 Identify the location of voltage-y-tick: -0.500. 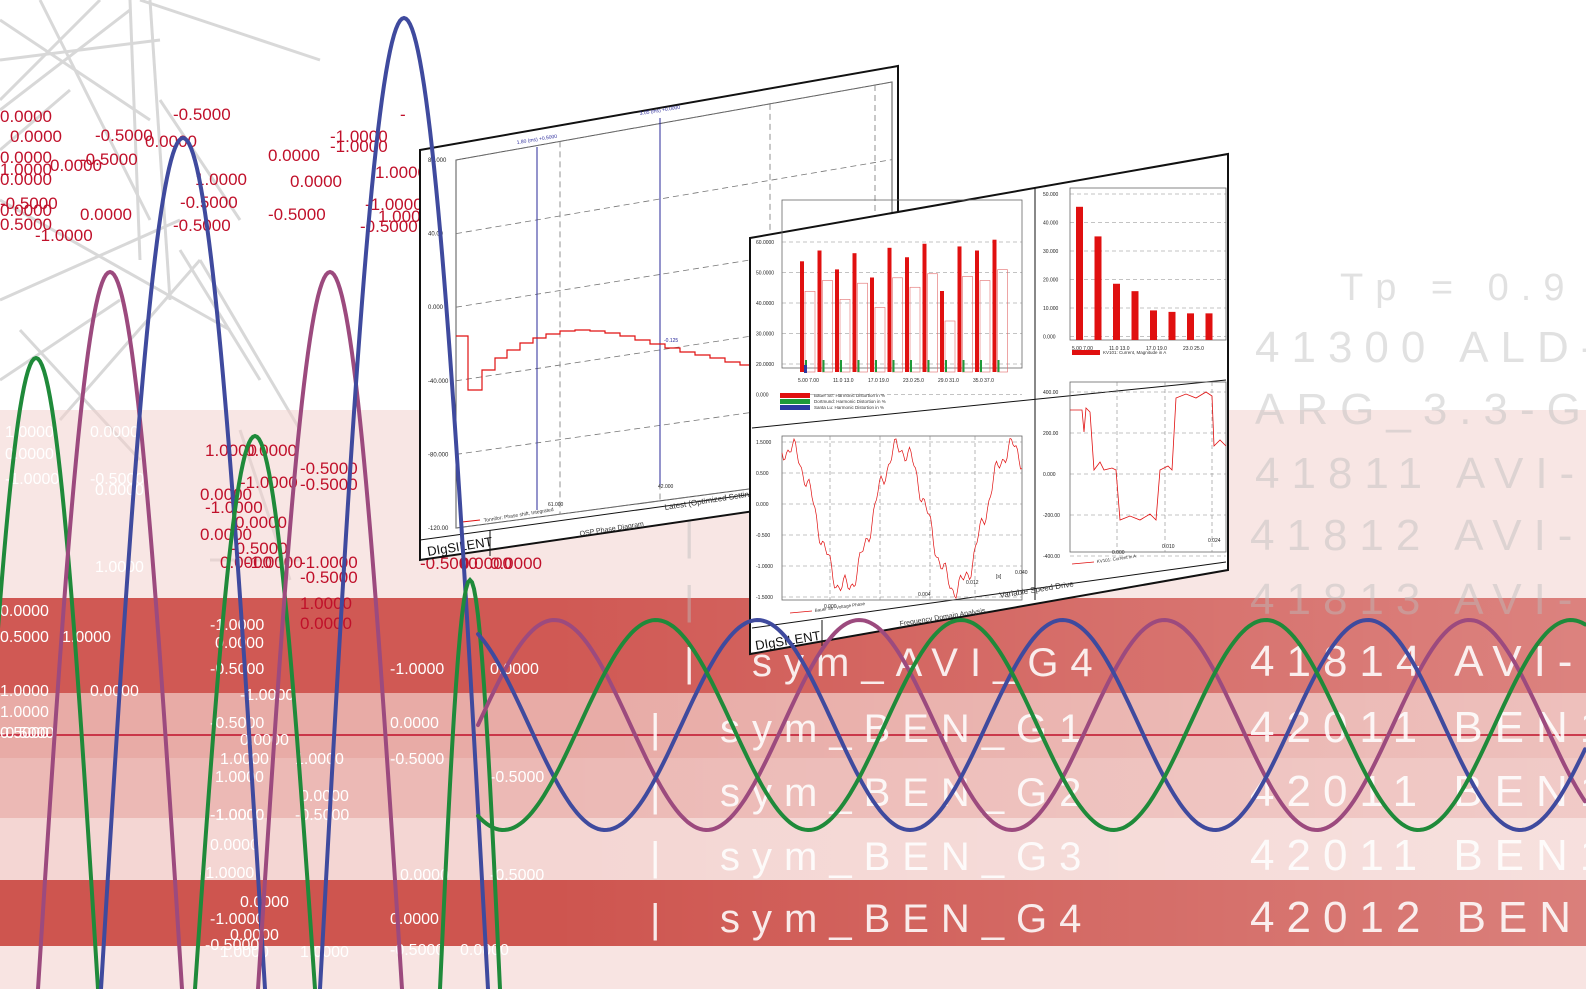
(763, 536).